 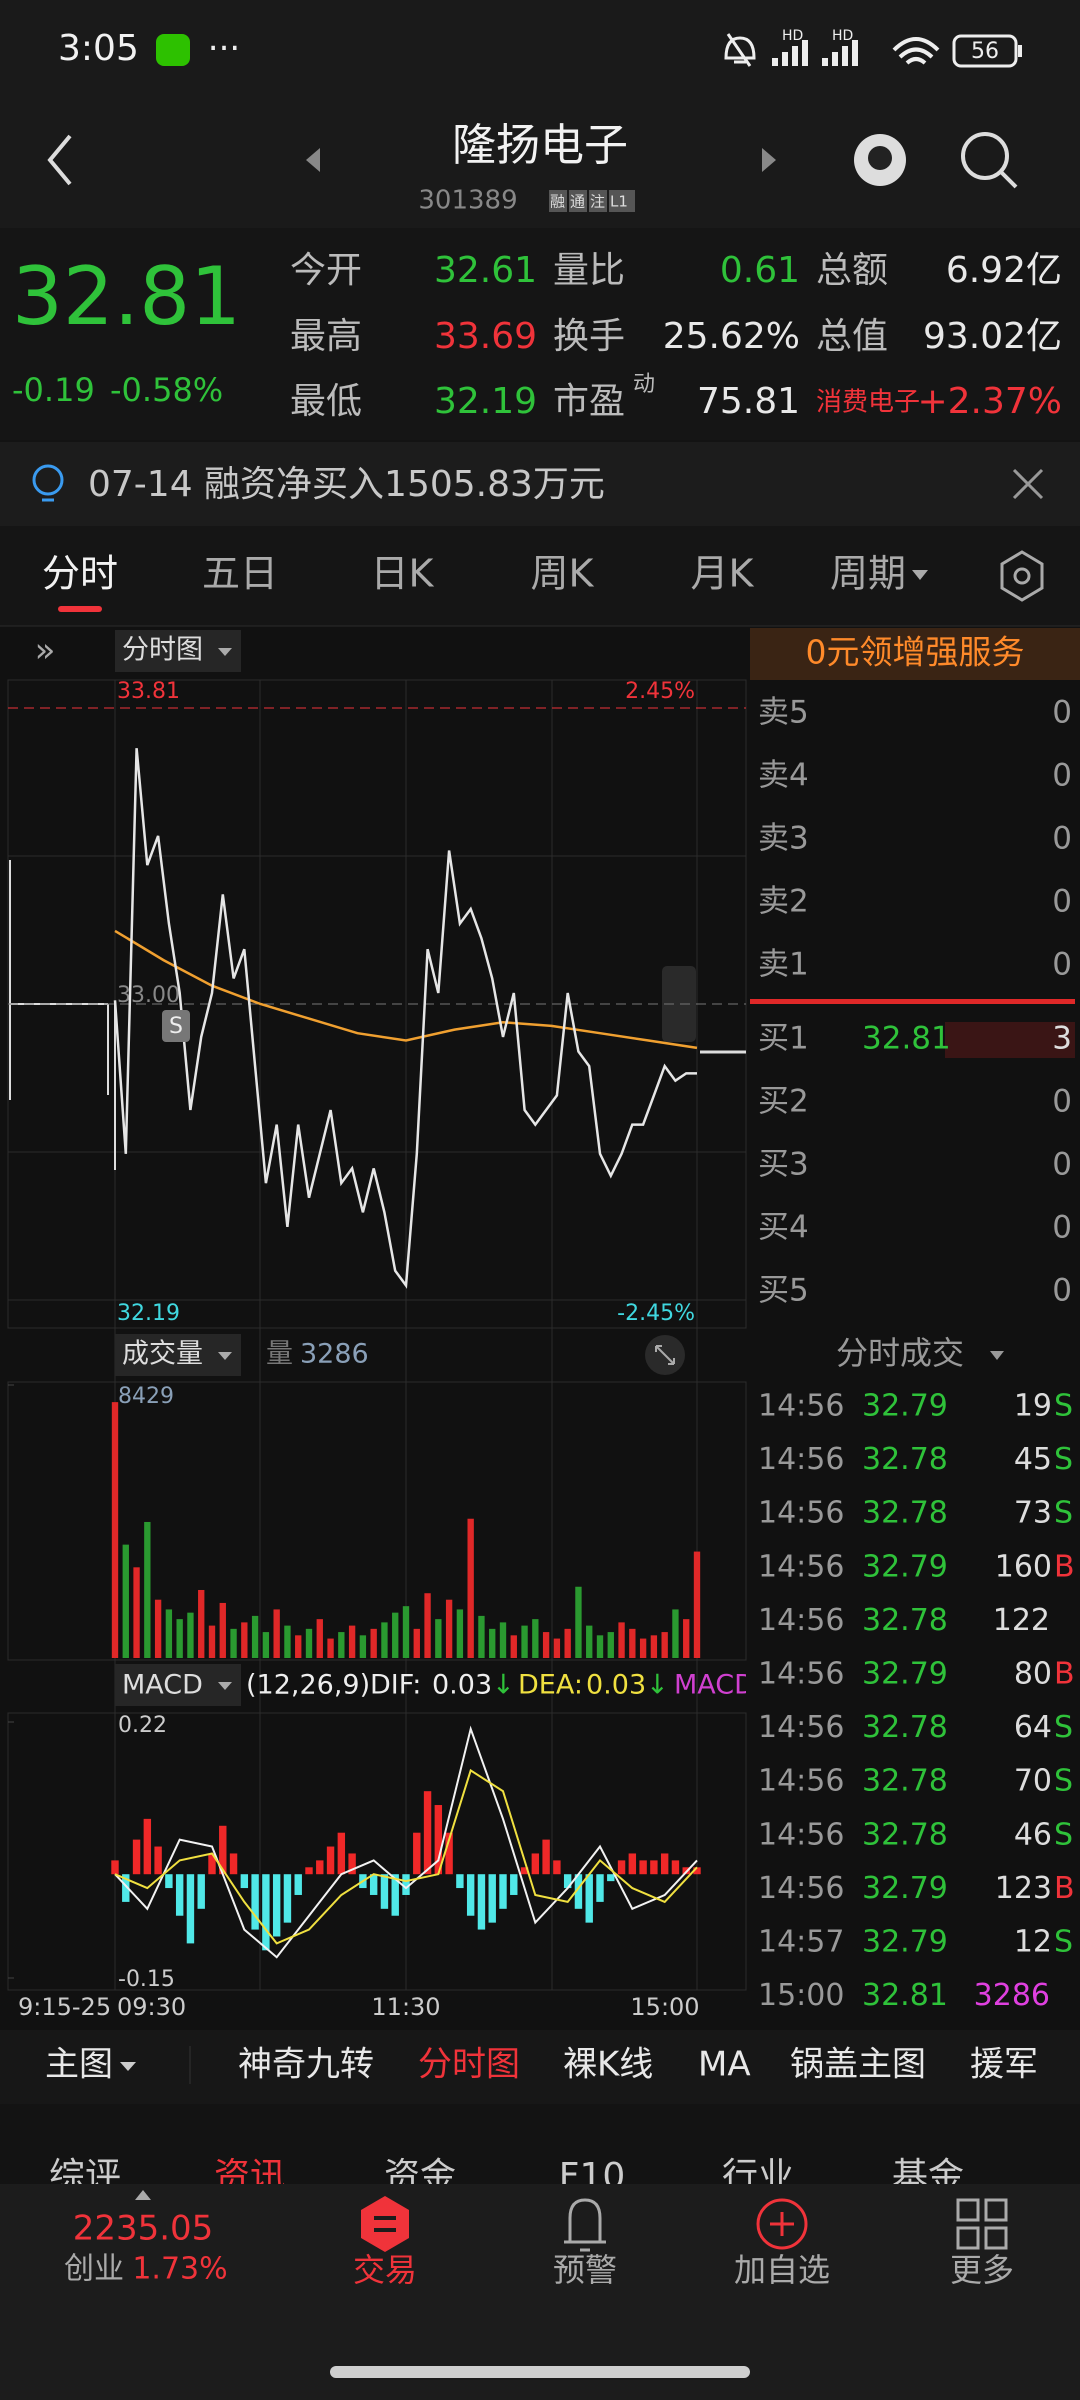 What do you see at coordinates (900, 1353) in the screenshot?
I see `trades-title: 分时成交` at bounding box center [900, 1353].